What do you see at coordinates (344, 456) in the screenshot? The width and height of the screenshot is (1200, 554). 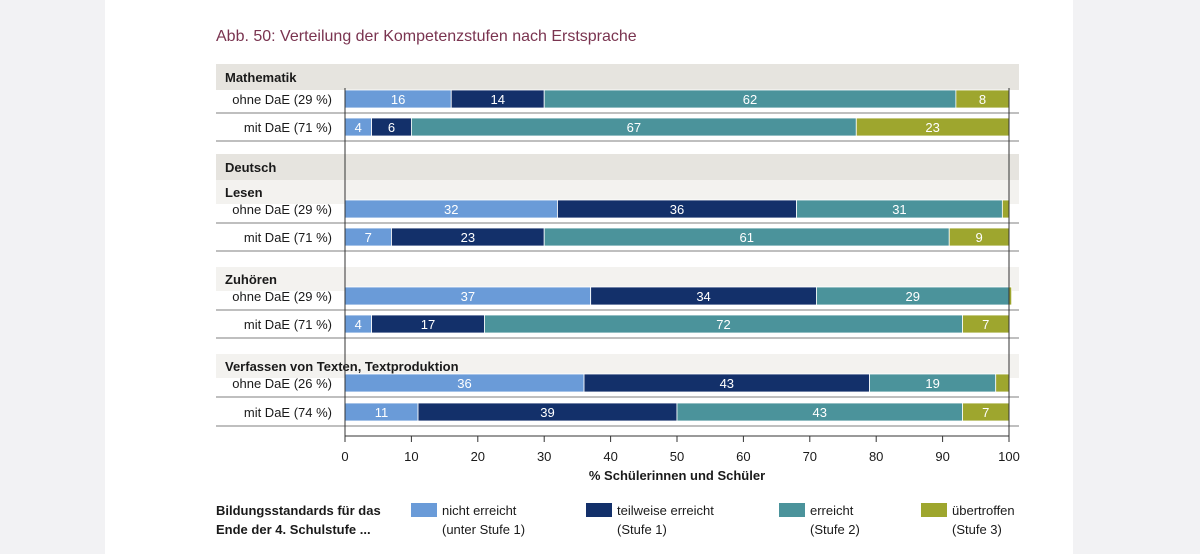 I see `x-tick-label: 0` at bounding box center [344, 456].